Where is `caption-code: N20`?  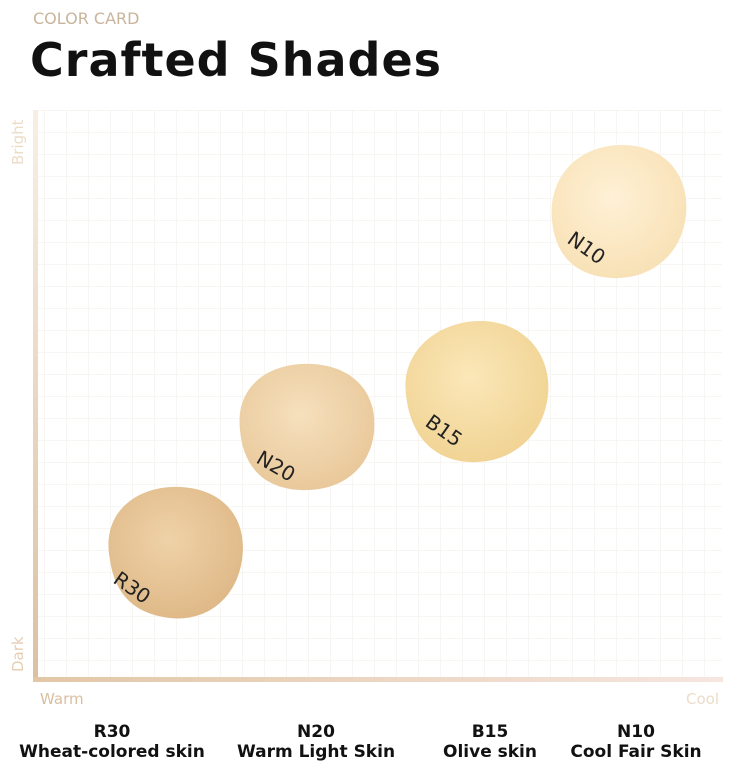 caption-code: N20 is located at coordinates (316, 732).